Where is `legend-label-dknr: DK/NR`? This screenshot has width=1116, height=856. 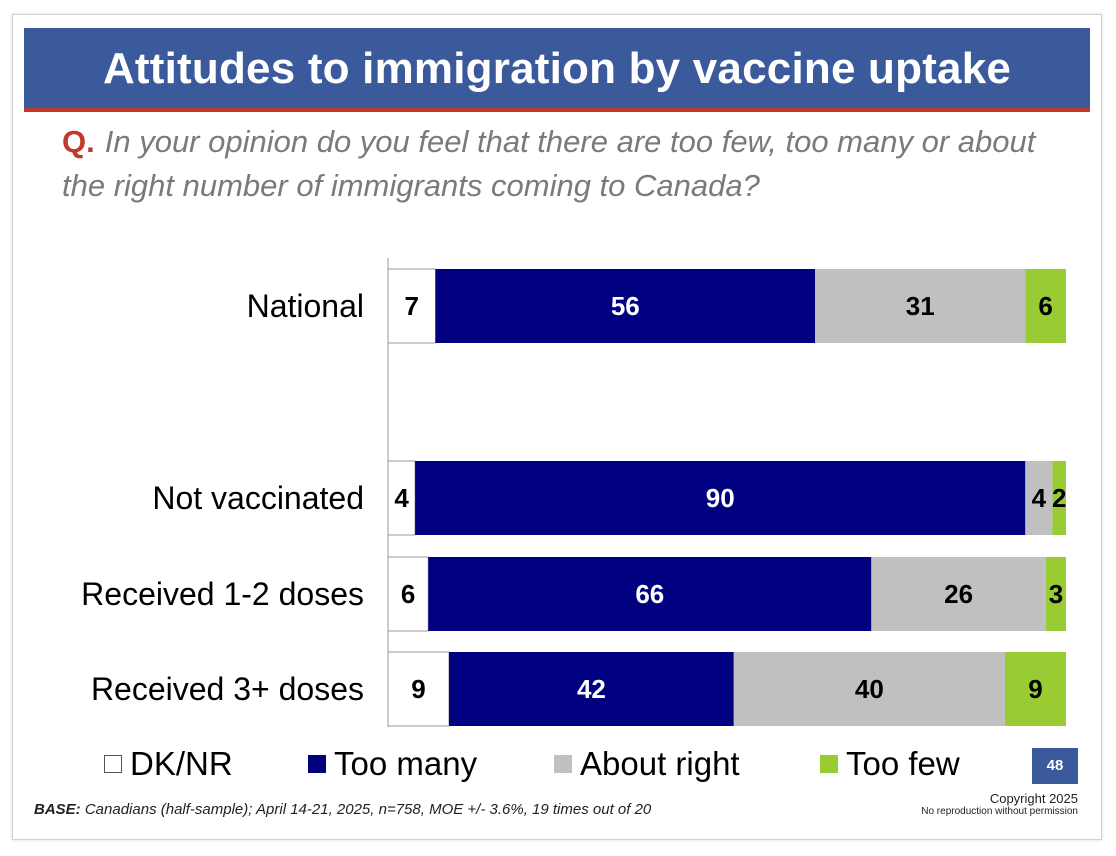 legend-label-dknr: DK/NR is located at coordinates (181, 763).